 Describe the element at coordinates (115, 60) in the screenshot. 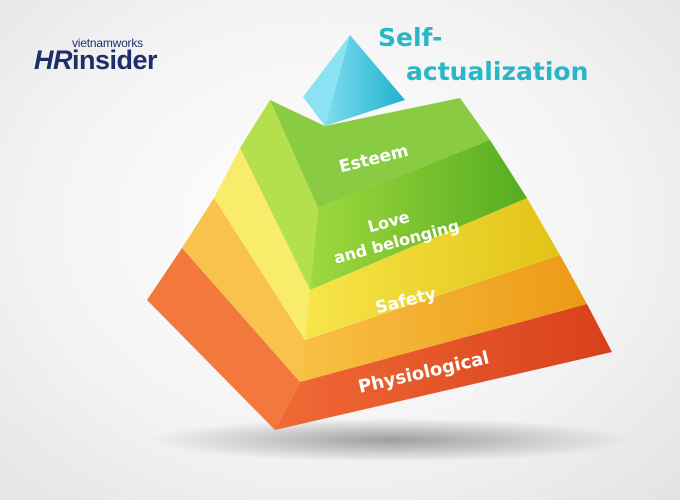

I see `logo-insider-text: insider` at that location.